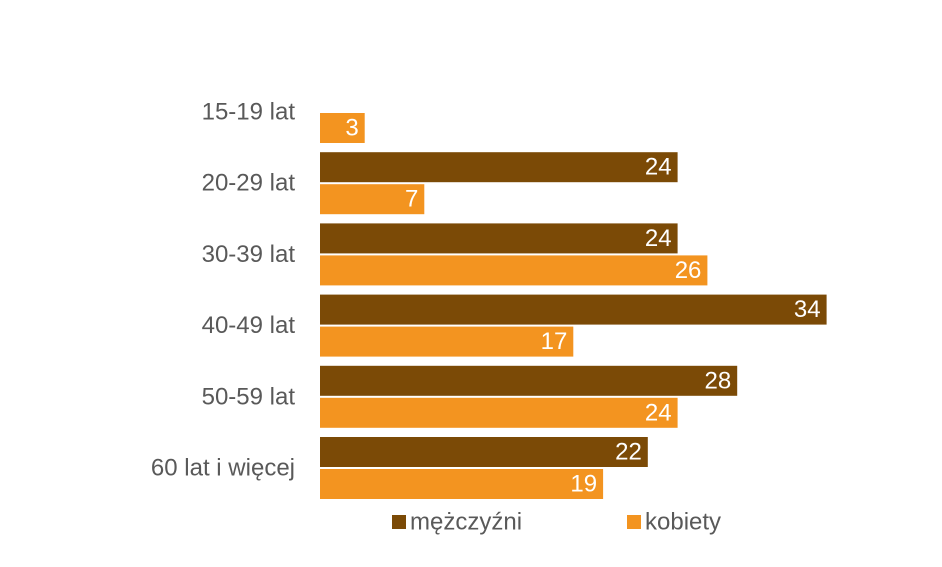  Describe the element at coordinates (554, 341) in the screenshot. I see `bar-value-label: 17` at that location.